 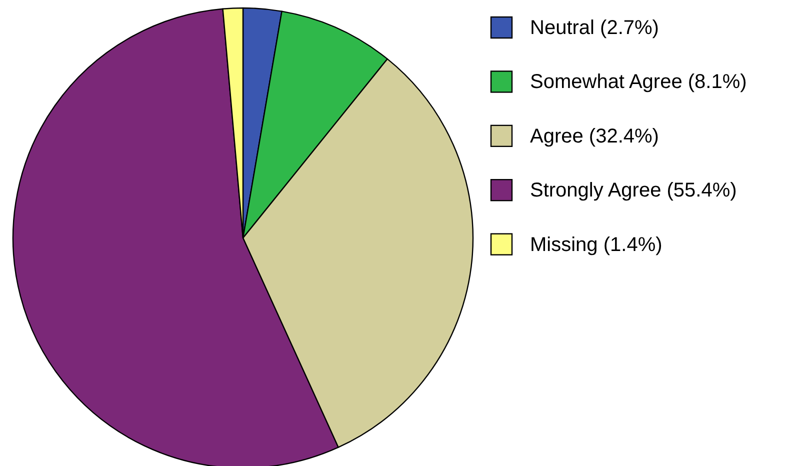 I want to click on legend-label: Strongly Agree (55.4%), so click(x=633, y=191).